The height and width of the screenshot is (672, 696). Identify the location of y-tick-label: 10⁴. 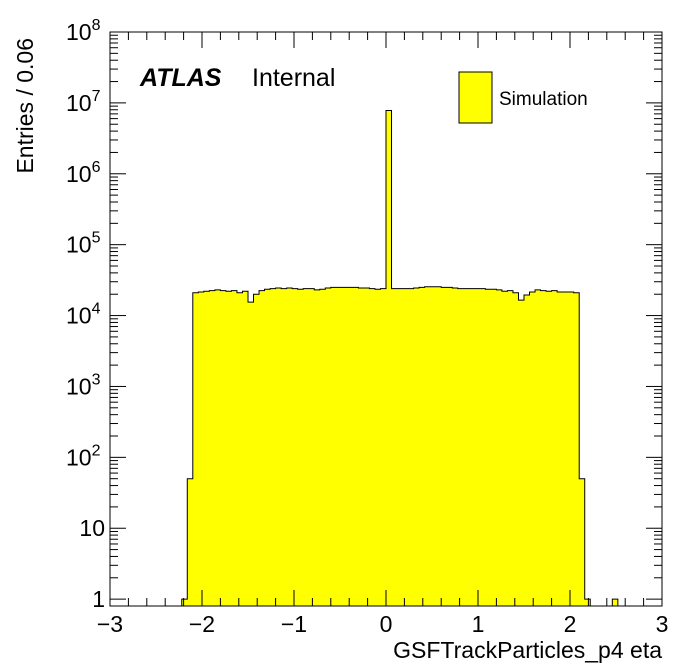
(83, 315).